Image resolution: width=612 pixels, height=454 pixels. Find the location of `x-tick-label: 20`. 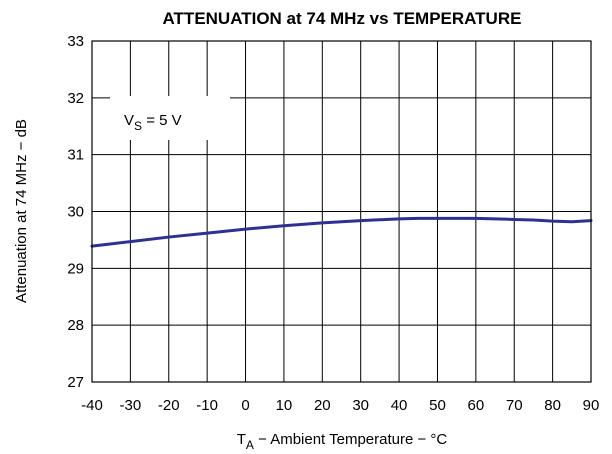

x-tick-label: 20 is located at coordinates (322, 405).